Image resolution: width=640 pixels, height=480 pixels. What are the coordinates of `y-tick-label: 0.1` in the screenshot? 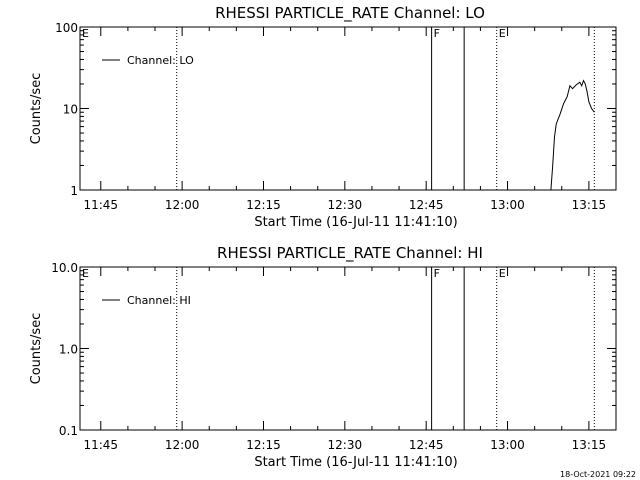 It's located at (68, 431).